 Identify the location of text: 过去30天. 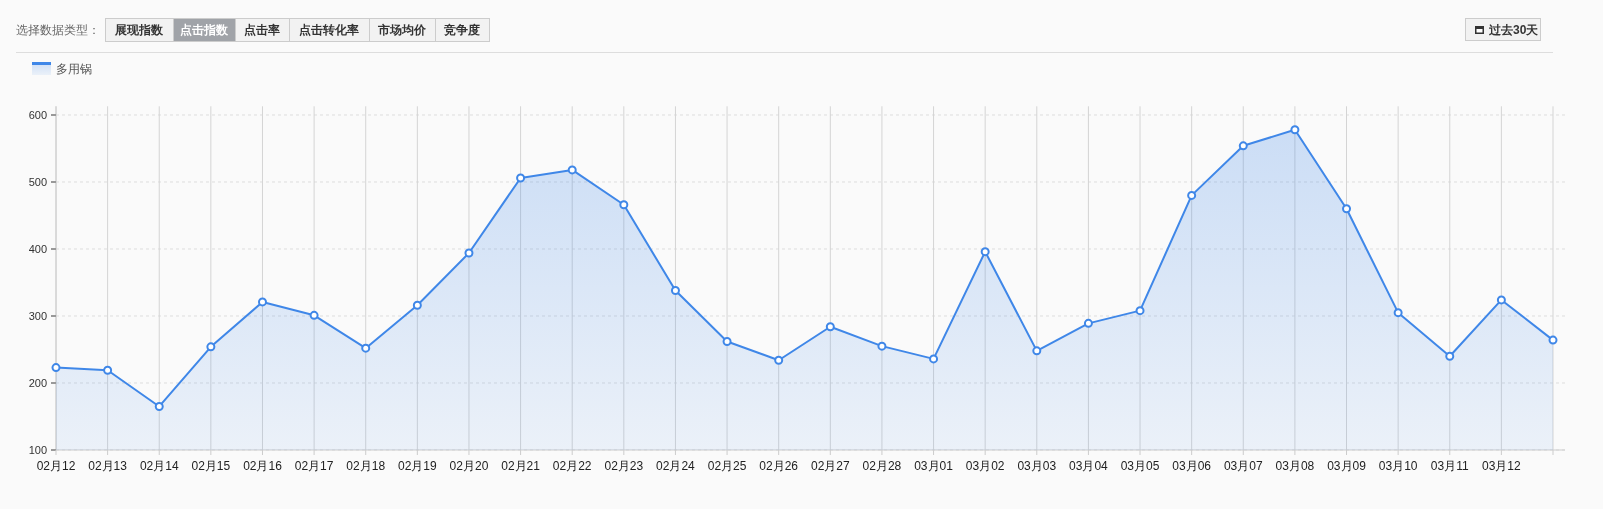
(1514, 30).